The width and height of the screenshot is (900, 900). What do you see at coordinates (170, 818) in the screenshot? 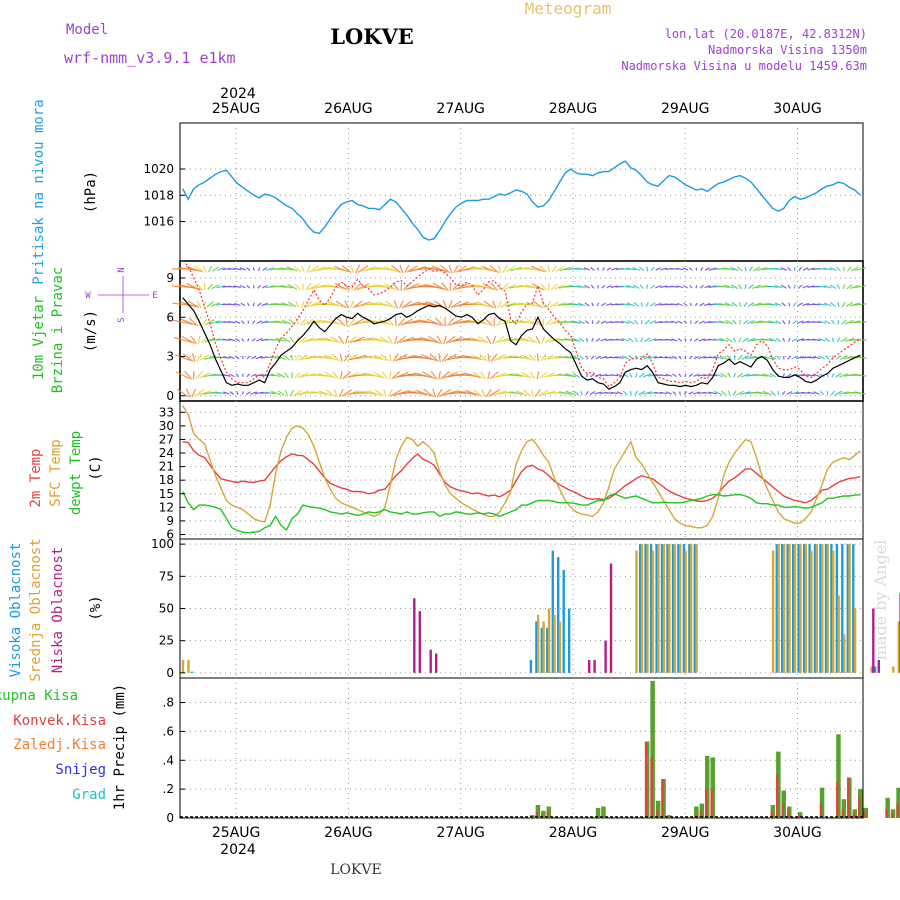
I see `y-tick-label: 0` at bounding box center [170, 818].